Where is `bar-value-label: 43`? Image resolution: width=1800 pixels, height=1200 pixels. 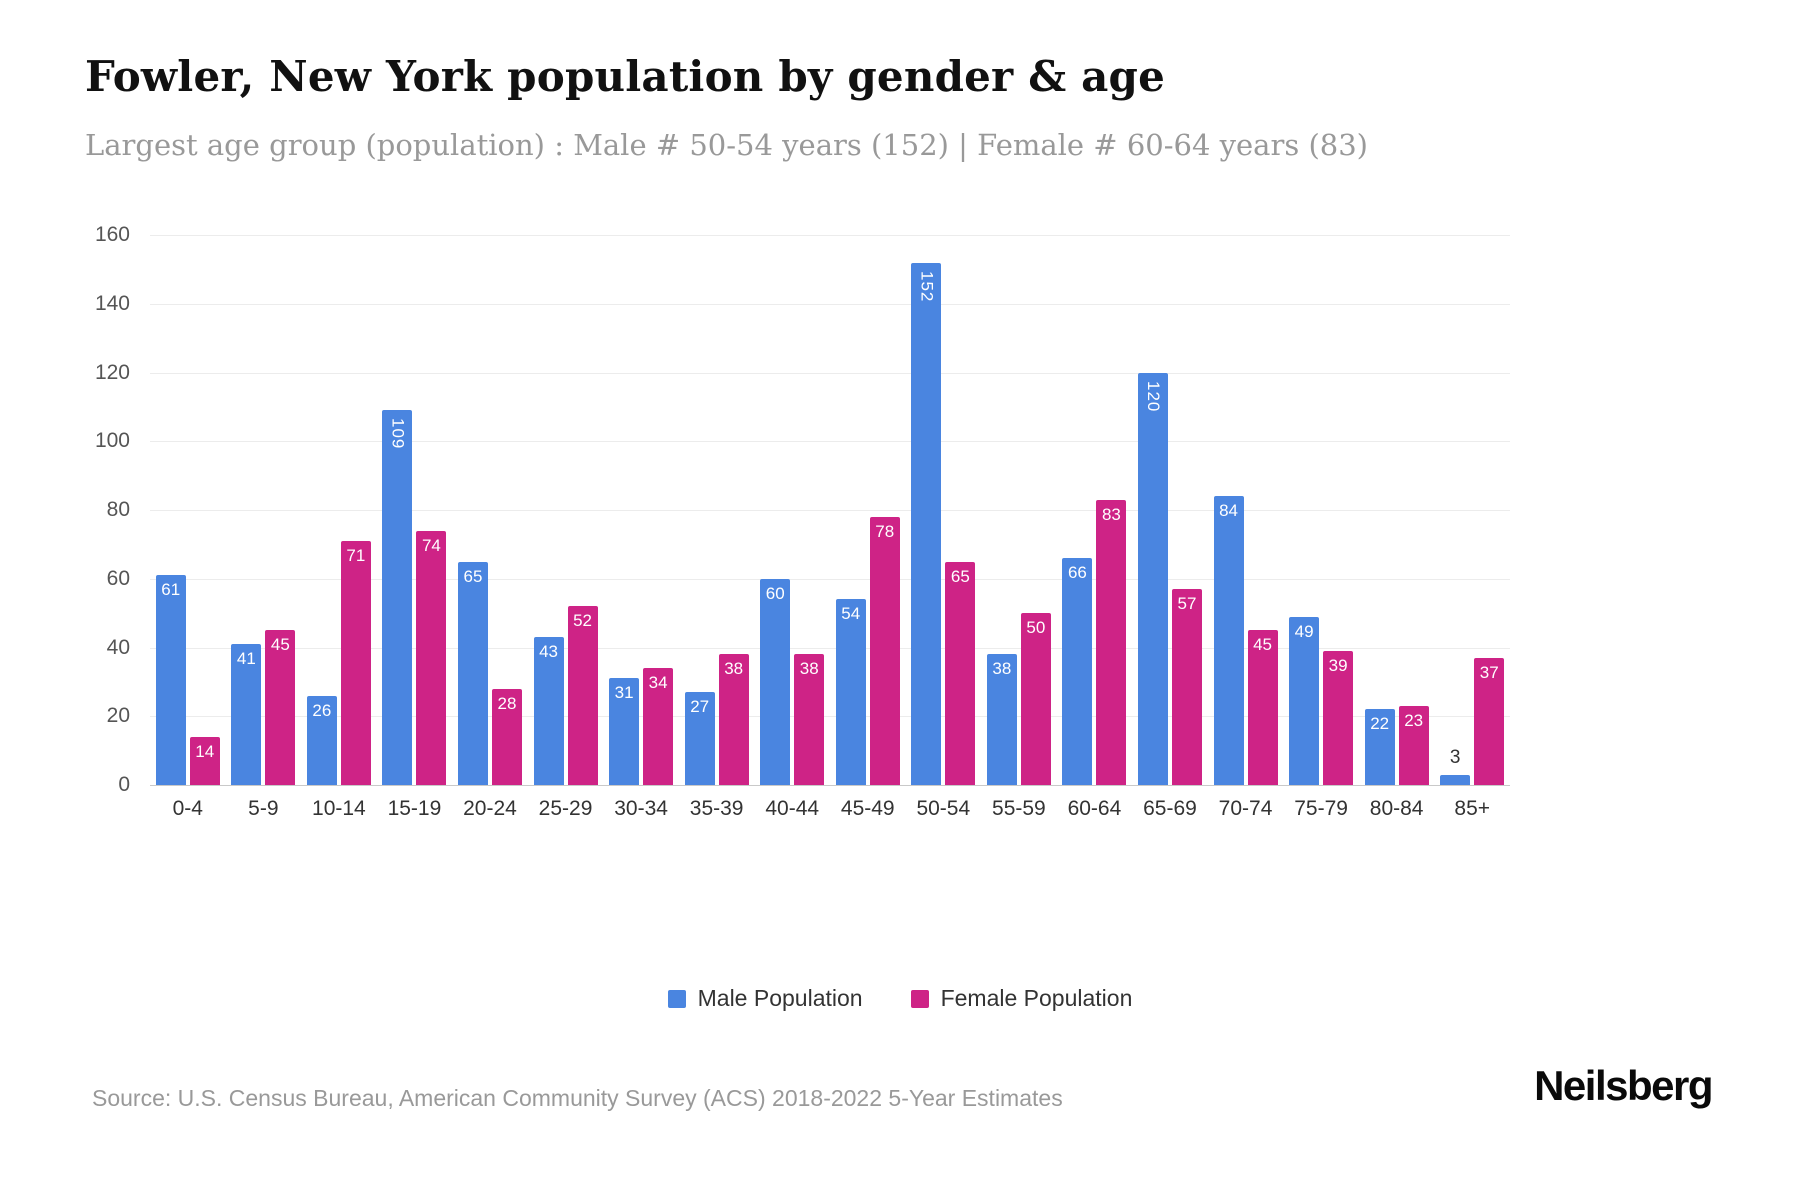 bar-value-label: 43 is located at coordinates (548, 652).